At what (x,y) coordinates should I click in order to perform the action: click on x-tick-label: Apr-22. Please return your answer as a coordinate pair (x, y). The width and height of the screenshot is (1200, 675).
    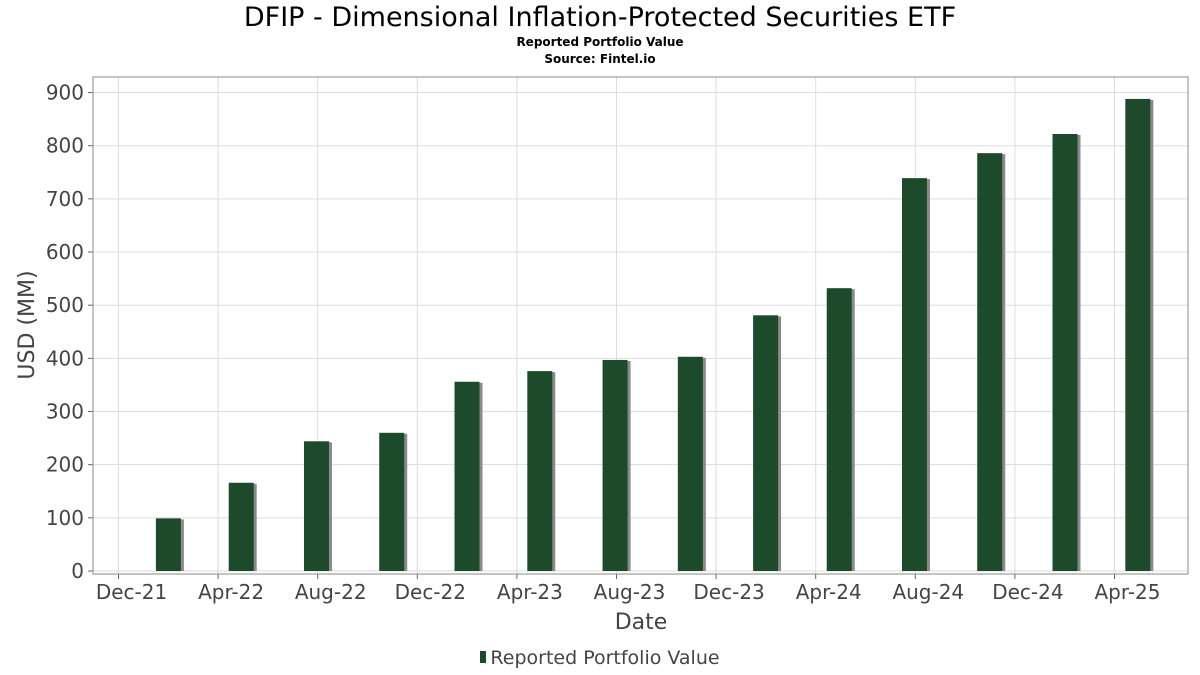
    Looking at the image, I should click on (231, 592).